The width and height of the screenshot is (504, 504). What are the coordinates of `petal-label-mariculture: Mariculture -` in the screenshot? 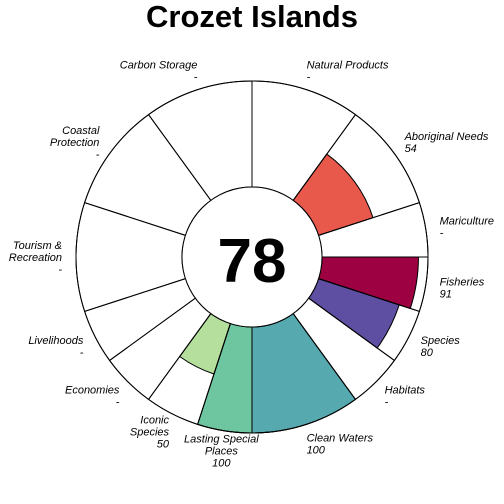 It's located at (467, 227).